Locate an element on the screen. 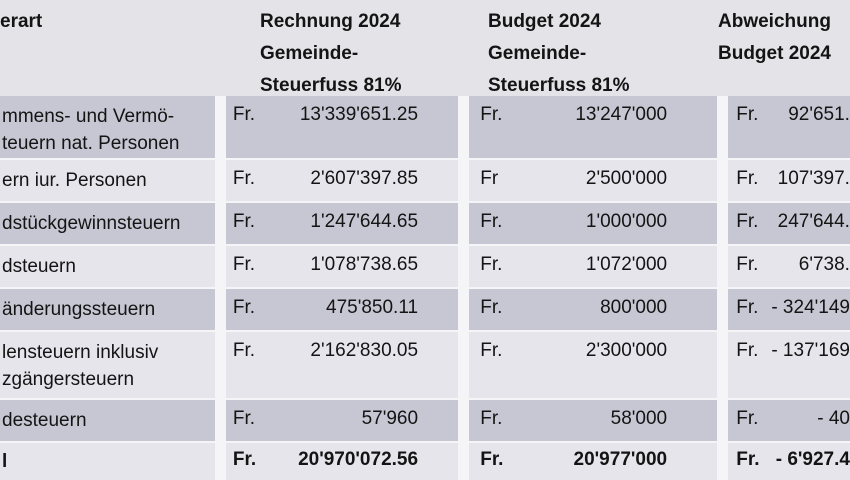  budget-value-cell: Fr. 1'072'000 is located at coordinates (593, 266).